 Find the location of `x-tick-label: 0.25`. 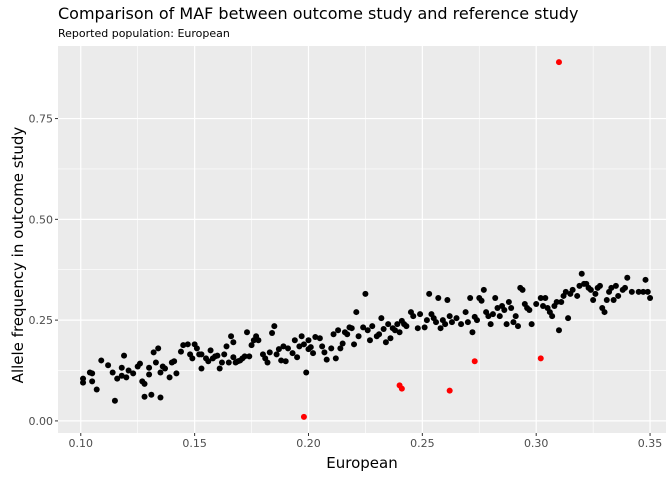

x-tick-label: 0.25 is located at coordinates (422, 443).